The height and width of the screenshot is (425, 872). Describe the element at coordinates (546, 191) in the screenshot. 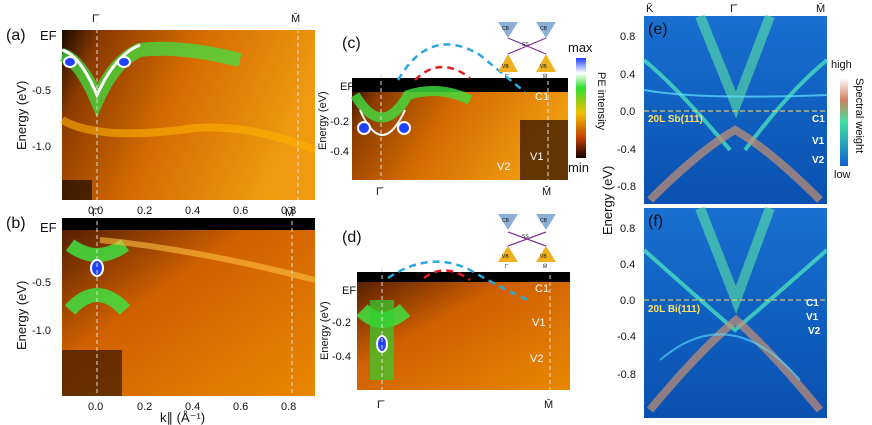

I see `panel-c-m: M̄` at that location.